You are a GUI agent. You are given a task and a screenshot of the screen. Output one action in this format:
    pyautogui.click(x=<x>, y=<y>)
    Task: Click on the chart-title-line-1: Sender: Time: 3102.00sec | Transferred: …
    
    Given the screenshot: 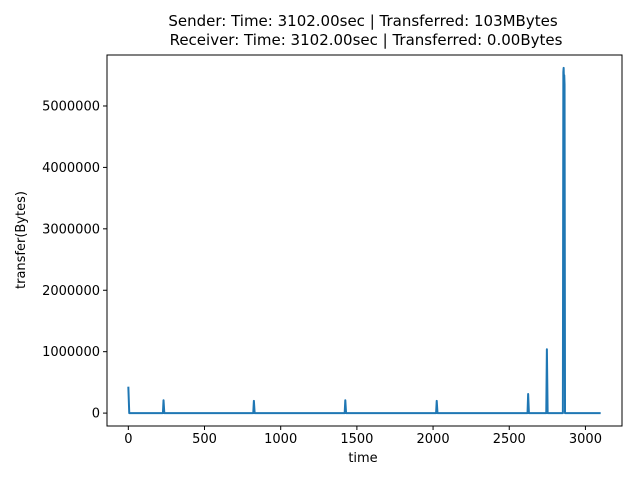 What is the action you would take?
    pyautogui.click(x=362, y=21)
    